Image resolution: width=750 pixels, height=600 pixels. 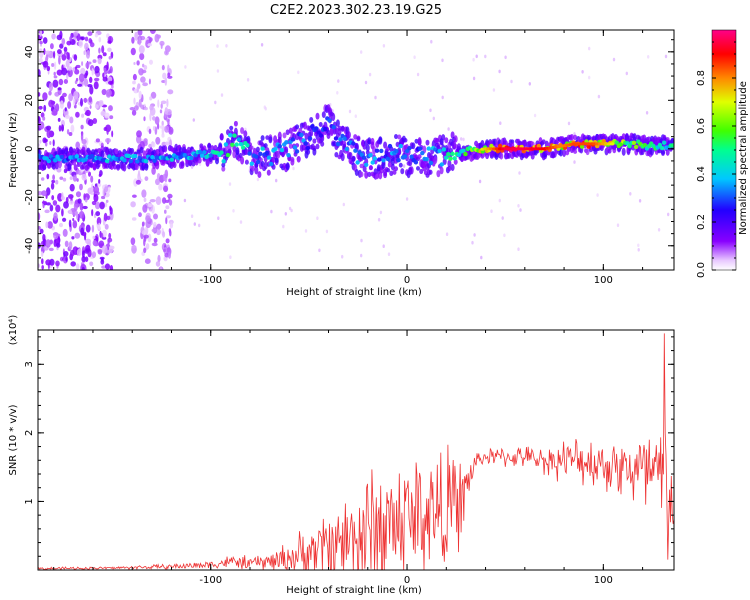 What do you see at coordinates (701, 126) in the screenshot?
I see `colorbar-tick-label: 0.6` at bounding box center [701, 126].